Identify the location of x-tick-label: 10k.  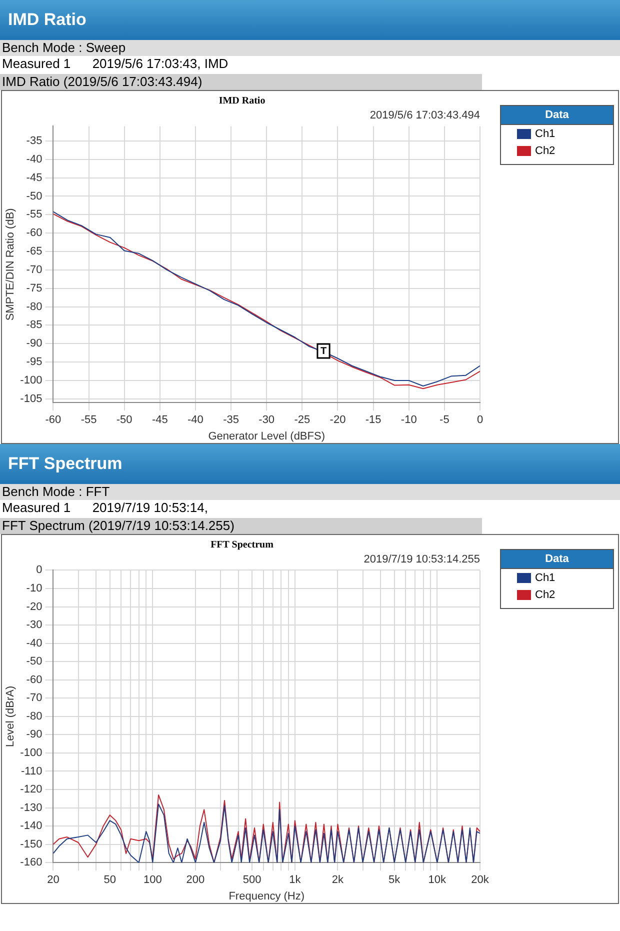
(437, 880).